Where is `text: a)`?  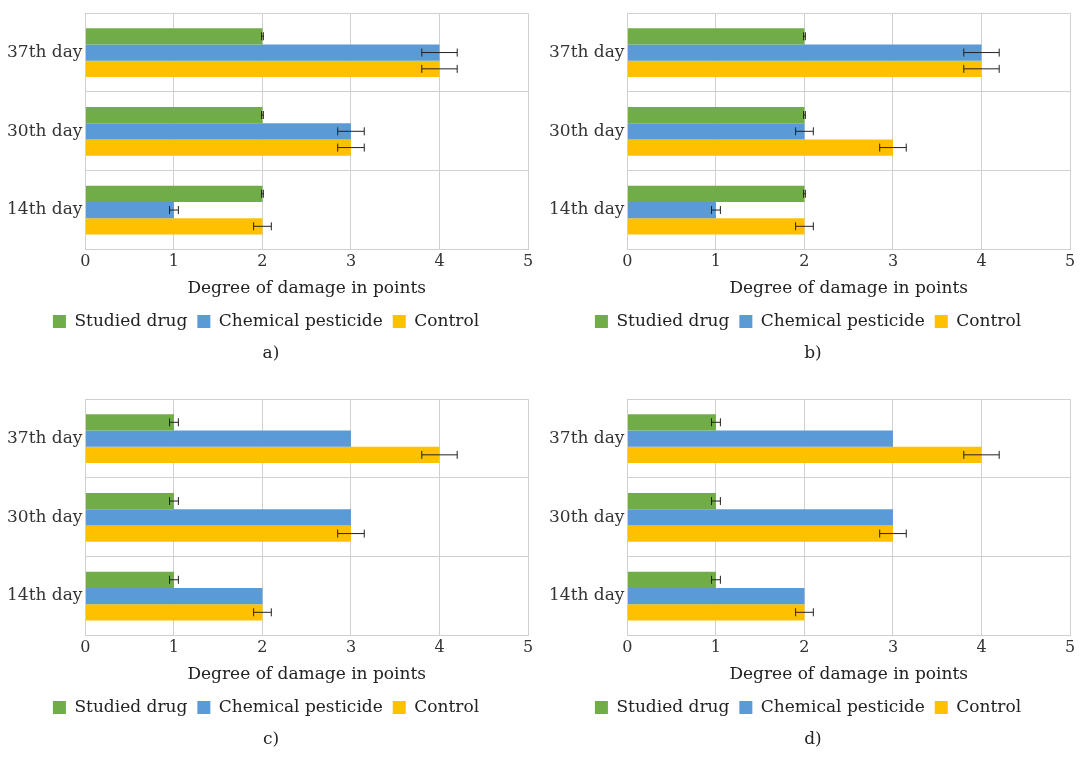
text: a) is located at coordinates (271, 352).